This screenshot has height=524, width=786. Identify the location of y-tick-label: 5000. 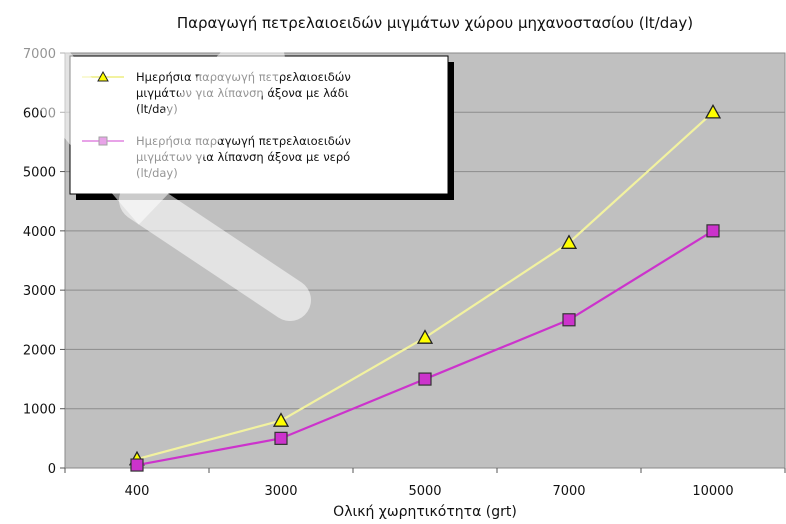
(39, 173).